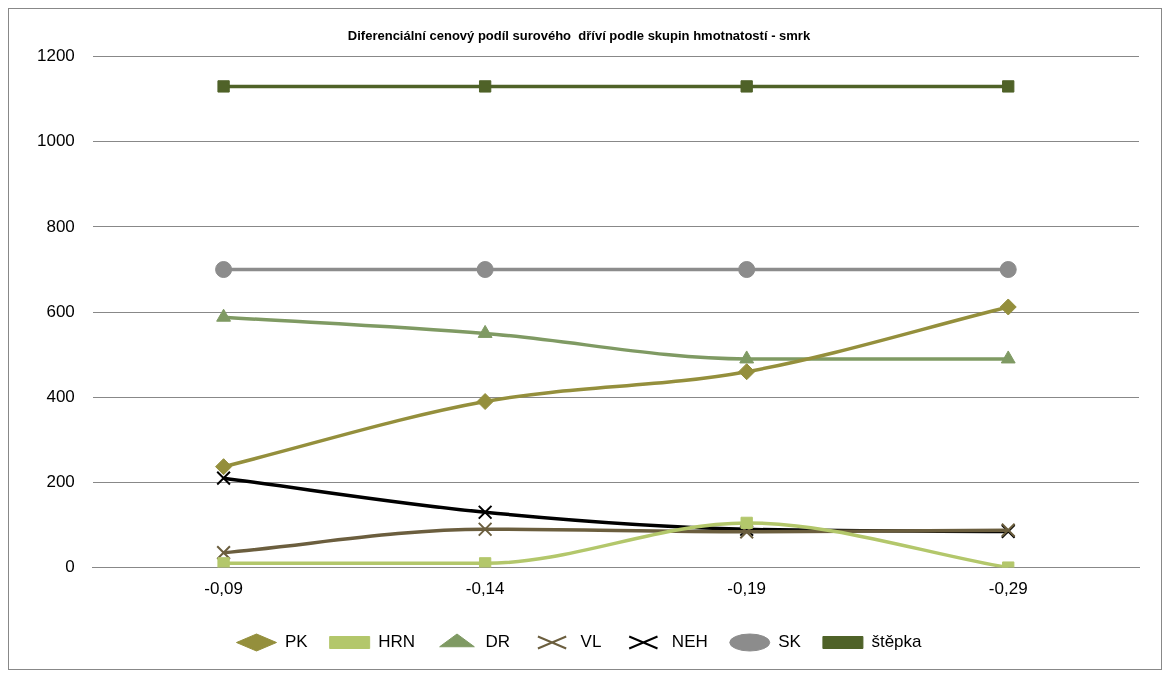 This screenshot has height=679, width=1172. Describe the element at coordinates (747, 589) in the screenshot. I see `x-tick-label: -0,19` at that location.